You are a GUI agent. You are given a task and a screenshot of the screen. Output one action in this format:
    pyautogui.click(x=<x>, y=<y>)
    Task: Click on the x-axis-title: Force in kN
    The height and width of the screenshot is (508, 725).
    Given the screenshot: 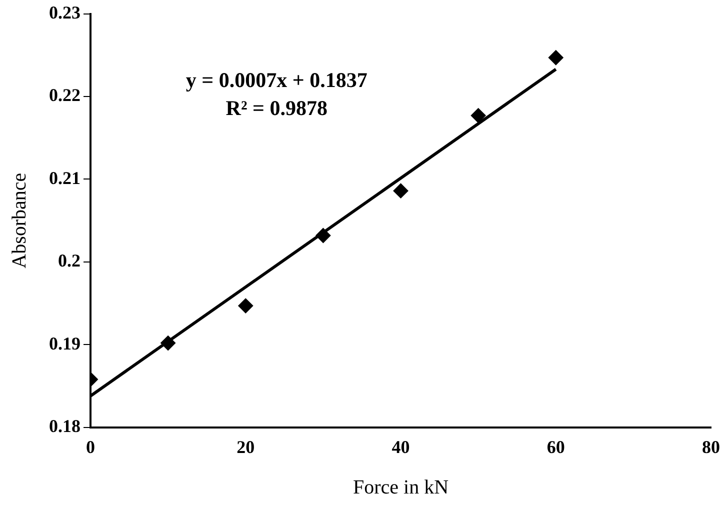 What is the action you would take?
    pyautogui.click(x=400, y=487)
    